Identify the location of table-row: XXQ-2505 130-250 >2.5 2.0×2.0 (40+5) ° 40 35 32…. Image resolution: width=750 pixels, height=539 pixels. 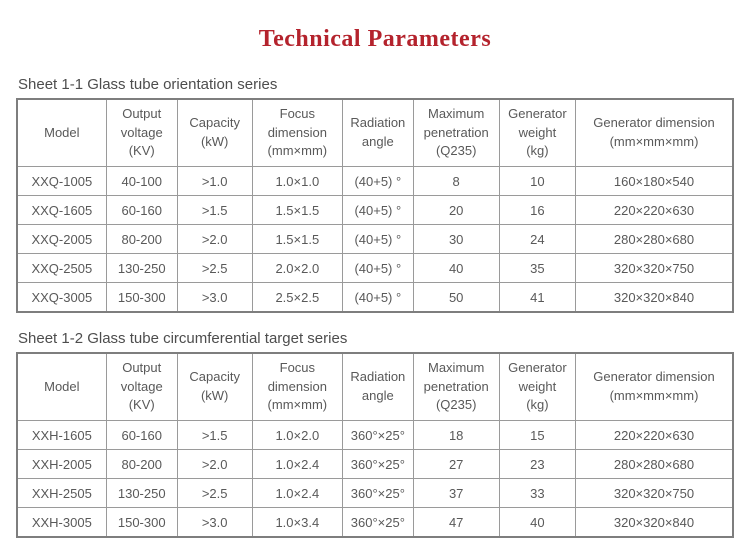
(375, 268).